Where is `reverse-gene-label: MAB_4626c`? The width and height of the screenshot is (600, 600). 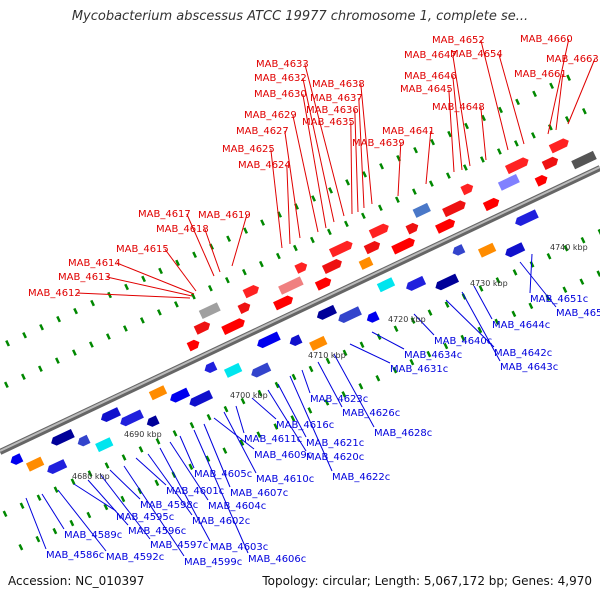
reverse-gene-label: MAB_4626c is located at coordinates (371, 413).